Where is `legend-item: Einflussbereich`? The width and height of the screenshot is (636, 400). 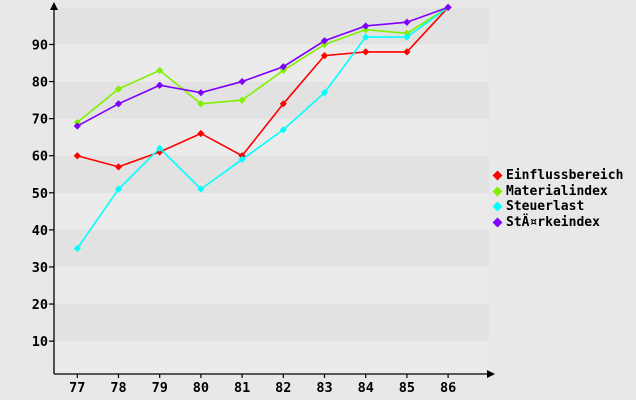
legend-item: Einflussbereich is located at coordinates (558, 176).